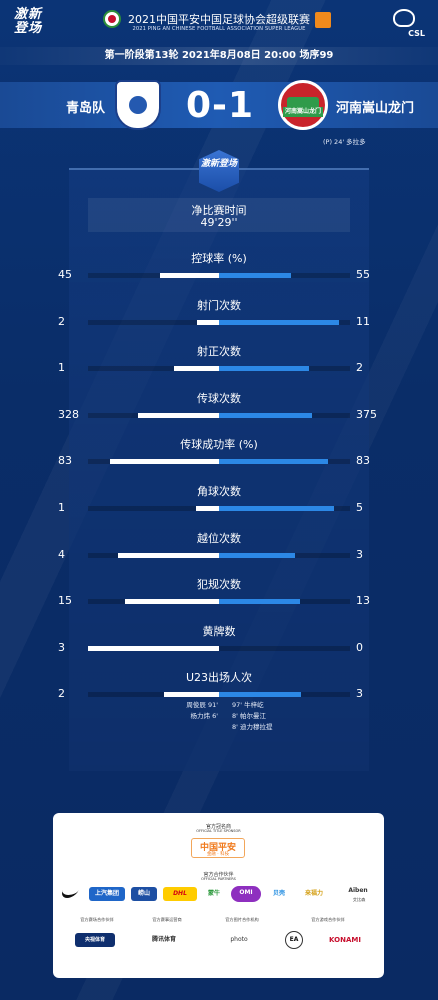 This screenshot has width=438, height=1000. What do you see at coordinates (328, 919) in the screenshot?
I see `tier3-caption-game: 官方游戏合作伙伴` at bounding box center [328, 919].